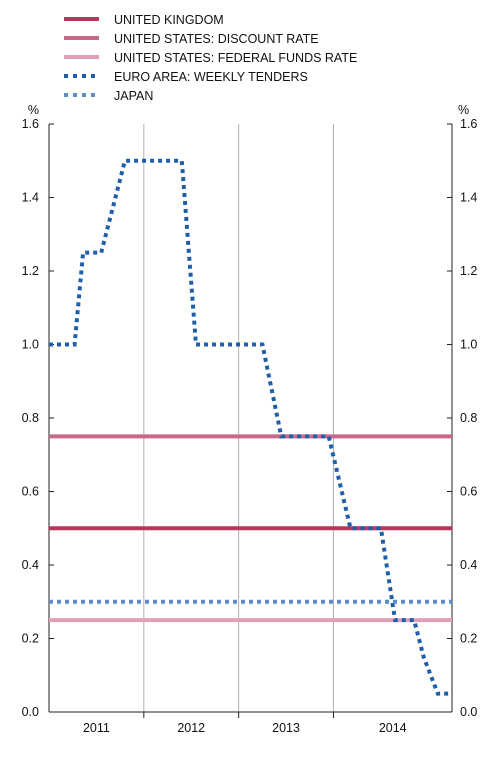 Image resolution: width=499 pixels, height=758 pixels. What do you see at coordinates (286, 728) in the screenshot?
I see `x-tick-label: 2013` at bounding box center [286, 728].